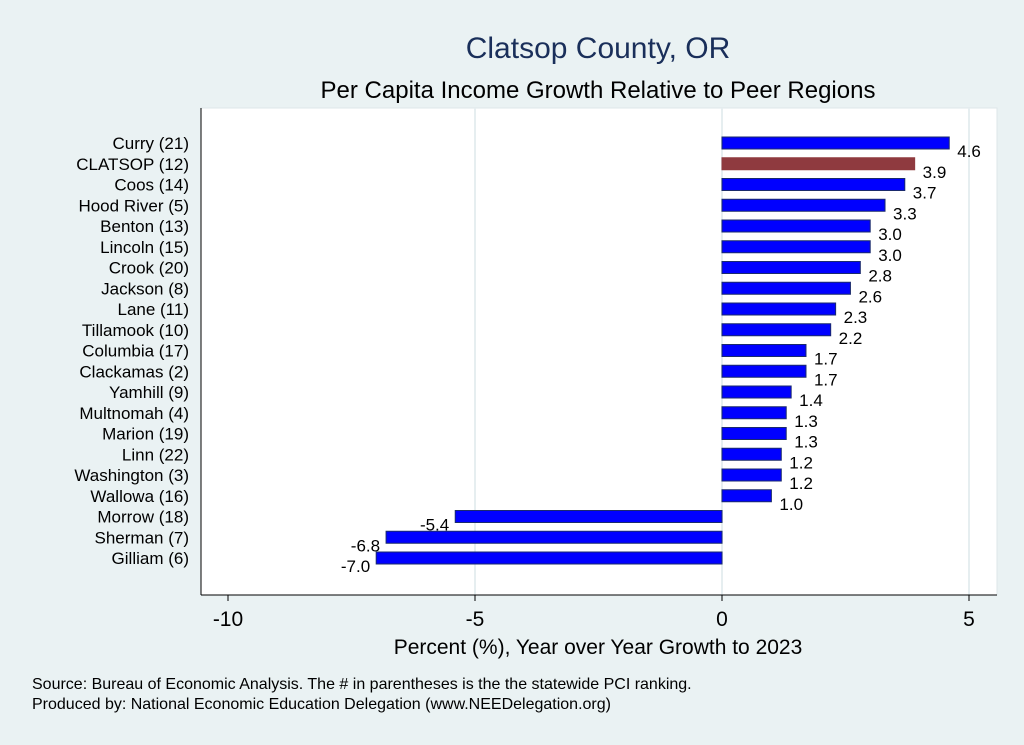  Describe the element at coordinates (969, 619) in the screenshot. I see `x-tick-label: 5` at that location.